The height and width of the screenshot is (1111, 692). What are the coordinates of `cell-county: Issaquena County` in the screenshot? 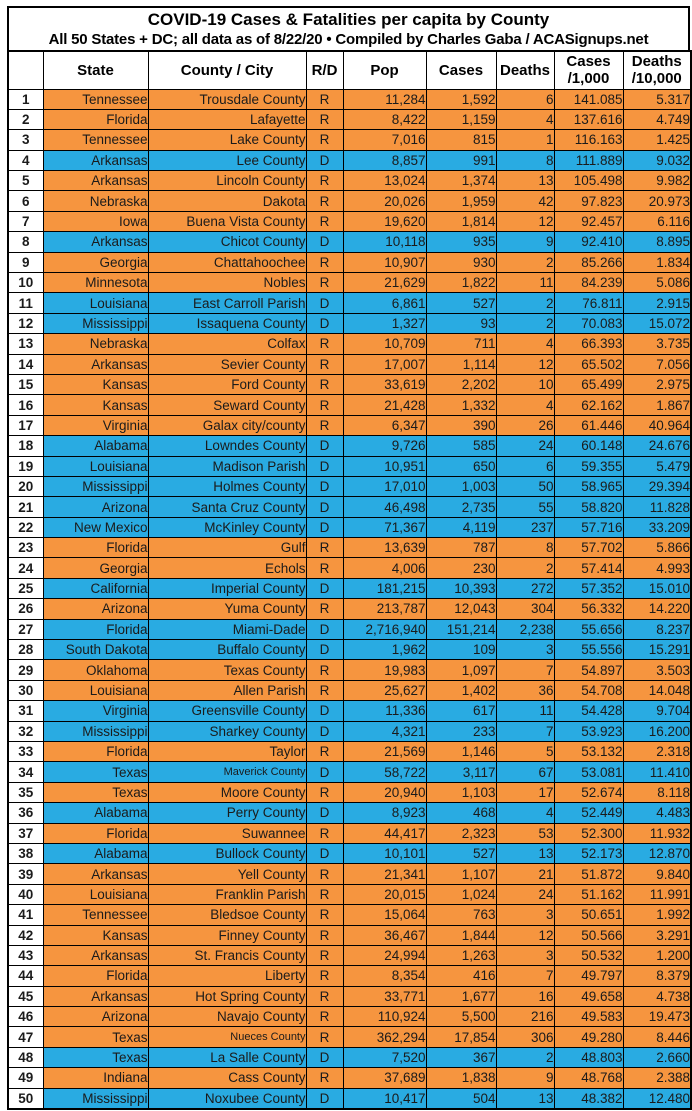 It's located at (227, 323).